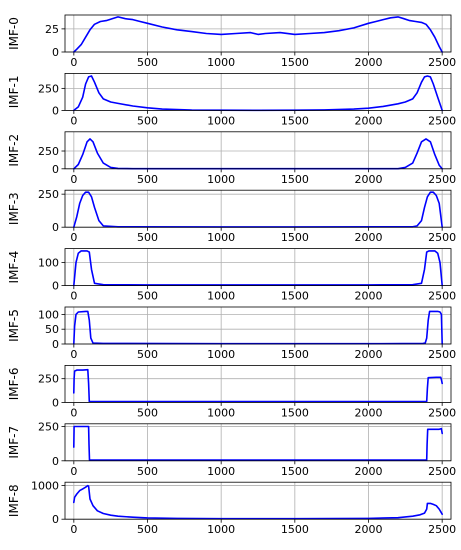 This screenshot has height=550, width=461. I want to click on y-tick-label: 50, so click(52, 329).